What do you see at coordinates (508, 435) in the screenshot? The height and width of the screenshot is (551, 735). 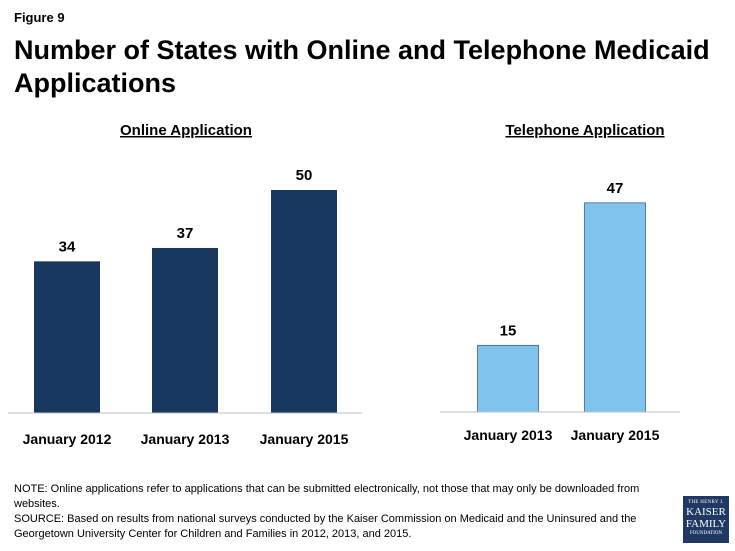 I see `category-label-telephone-0: January 2013` at bounding box center [508, 435].